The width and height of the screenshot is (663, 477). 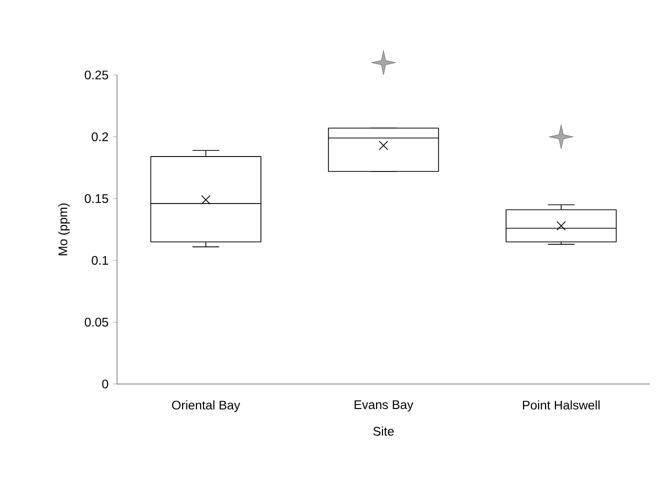 What do you see at coordinates (384, 406) in the screenshot?
I see `x-tick-label: Evans Bay` at bounding box center [384, 406].